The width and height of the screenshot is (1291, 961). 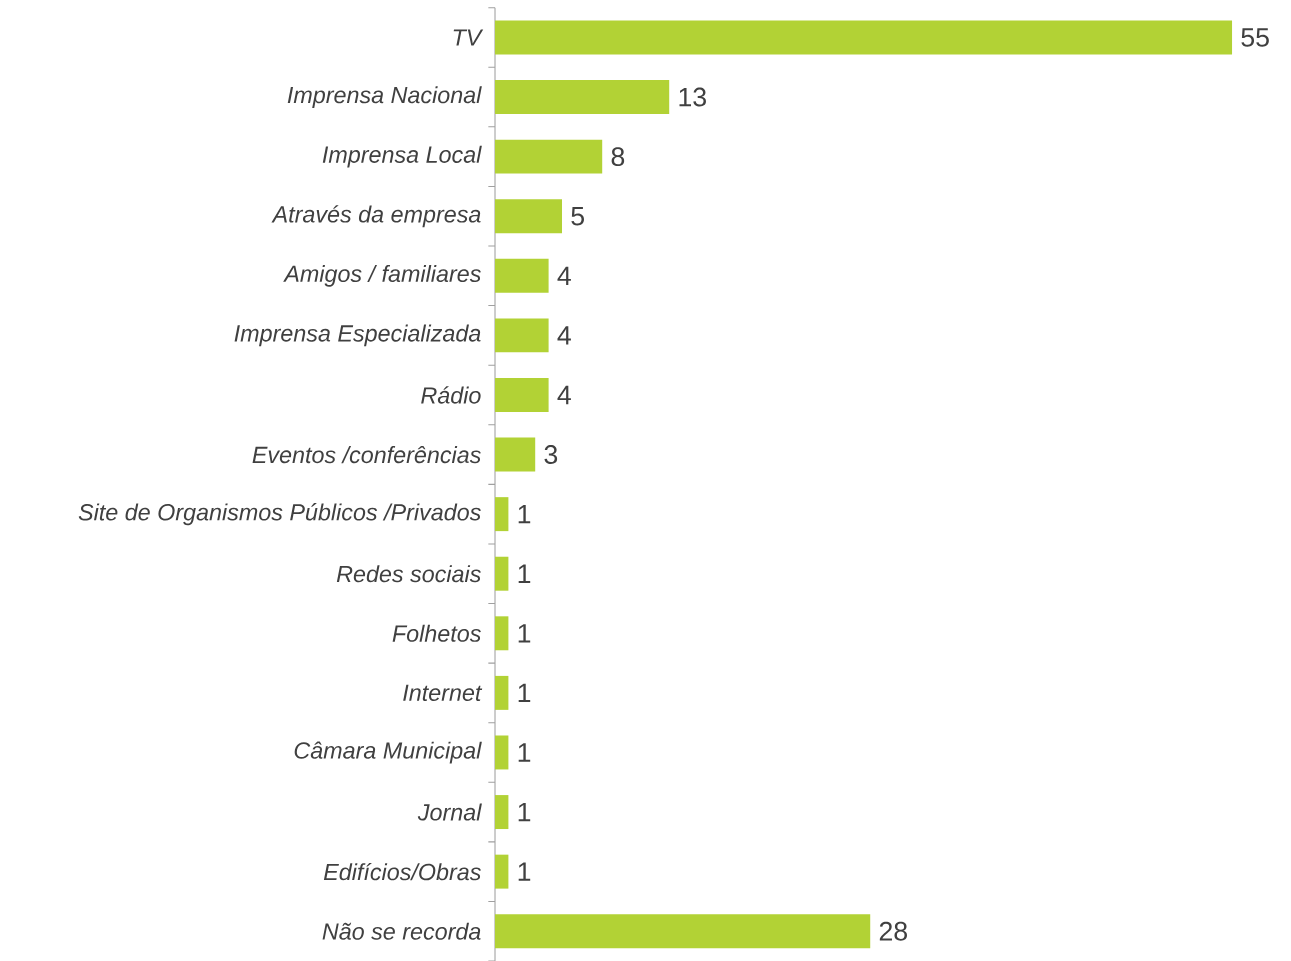 I want to click on y-tick-label: Através da empresa, so click(x=376, y=216).